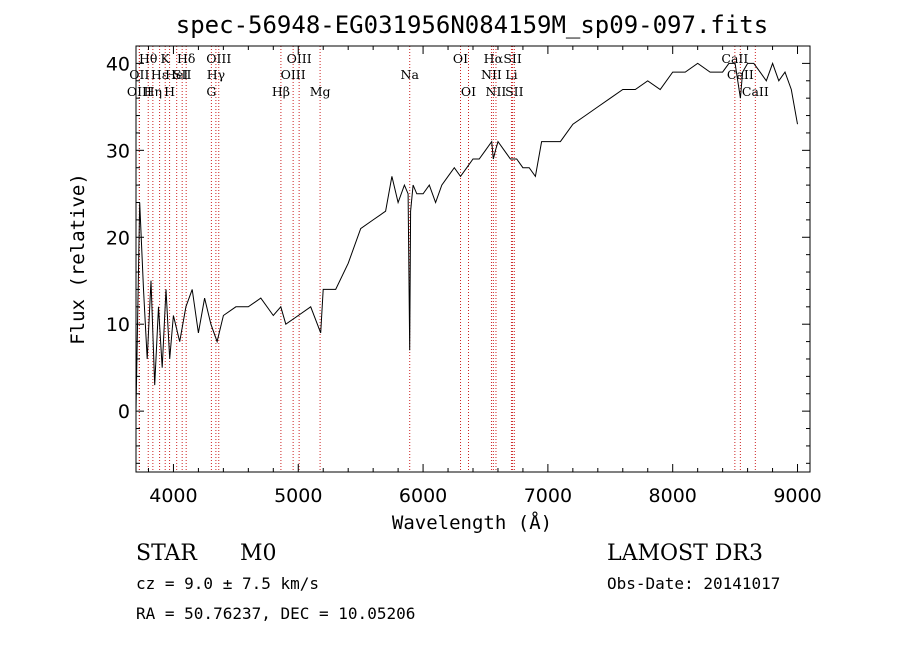 The width and height of the screenshot is (900, 654). Describe the element at coordinates (548, 496) in the screenshot. I see `x-tick-label: 7000` at that location.